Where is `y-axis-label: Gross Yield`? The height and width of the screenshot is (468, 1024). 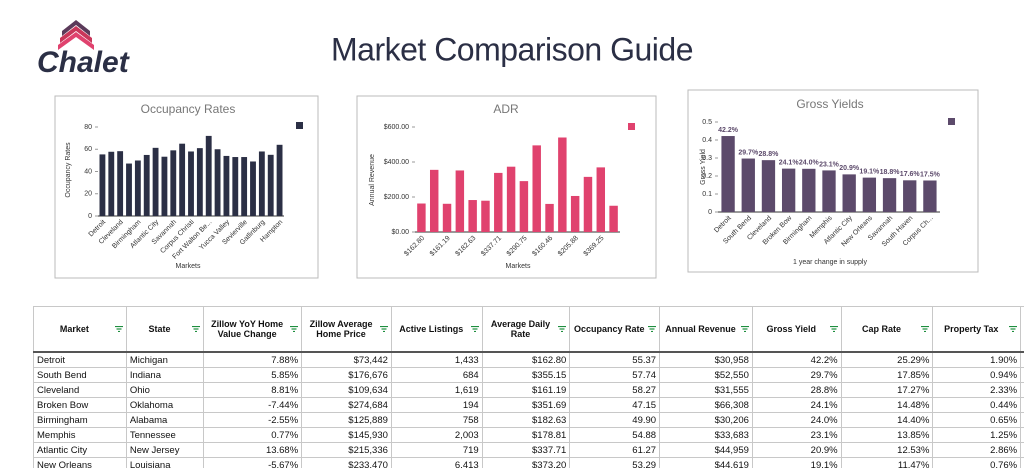 y-axis-label: Gross Yield is located at coordinates (703, 167).